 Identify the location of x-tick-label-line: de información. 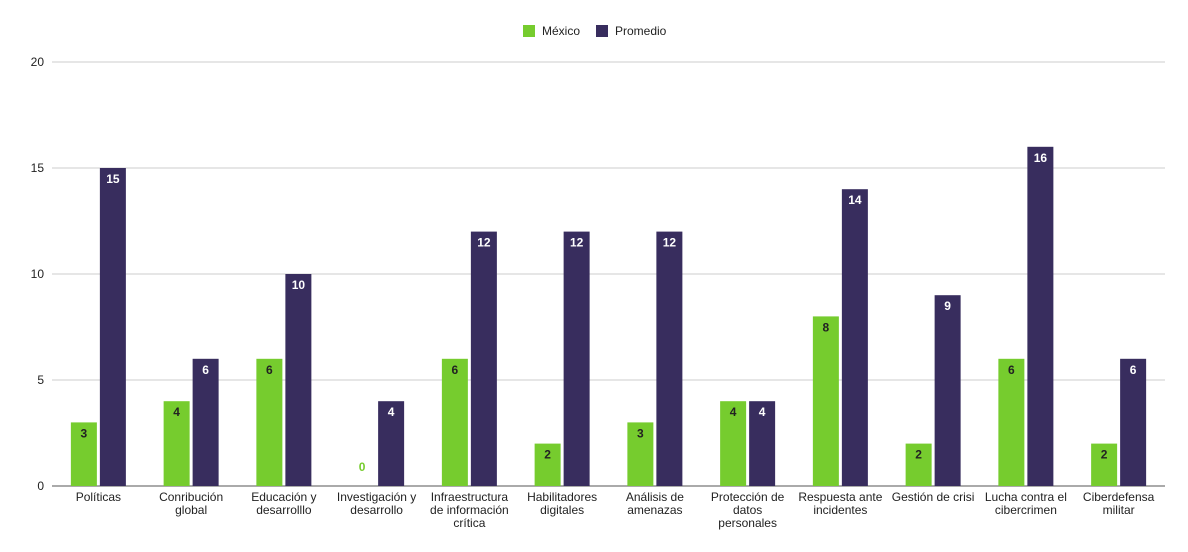
(469, 510).